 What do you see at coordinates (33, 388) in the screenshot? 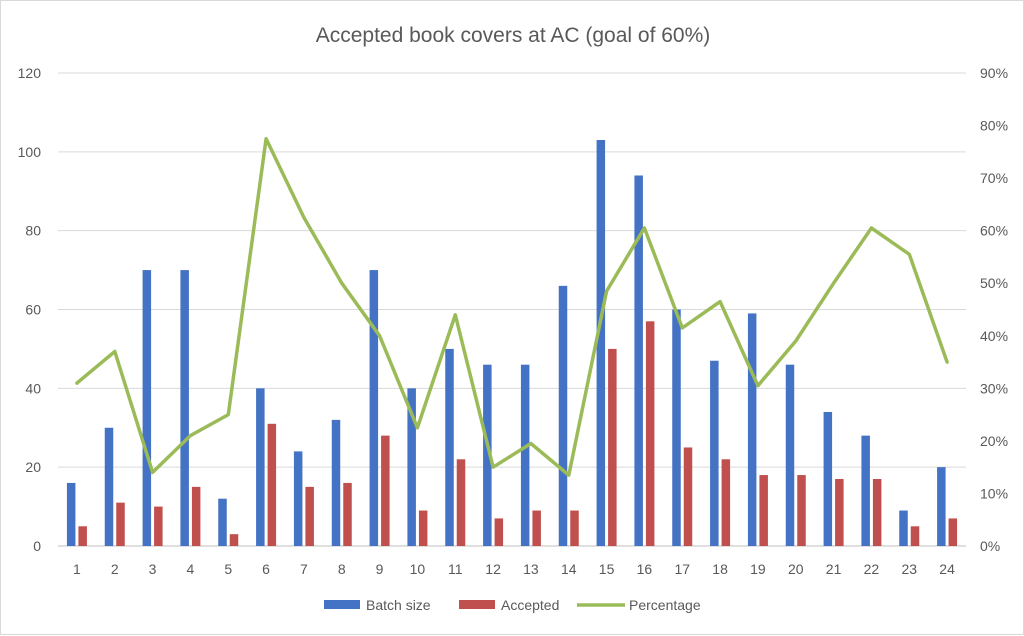
I see `left-axis-tick-label: 40` at bounding box center [33, 388].